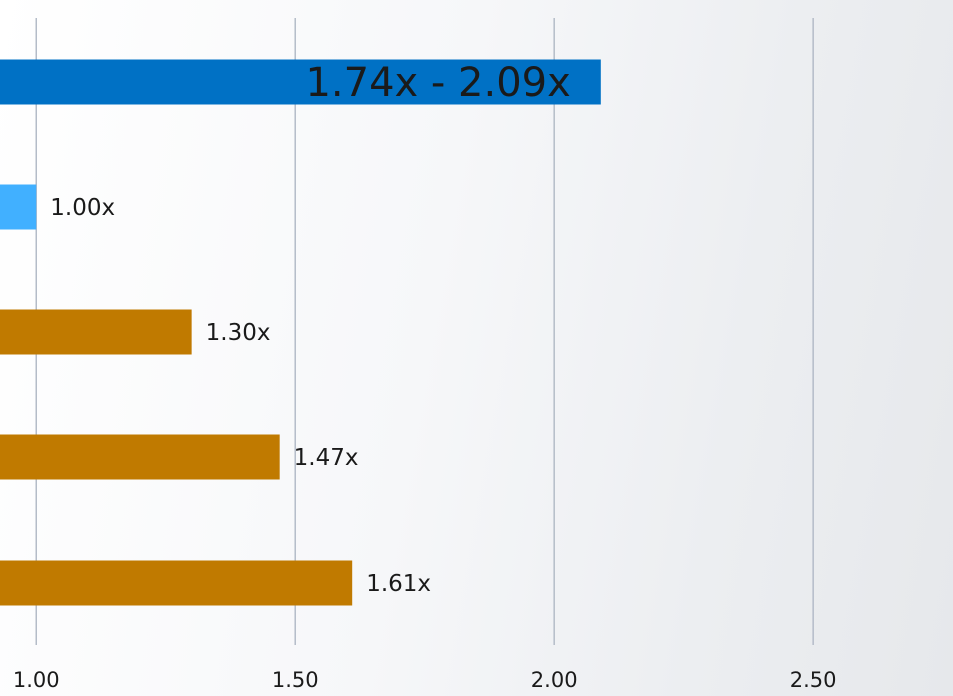 The height and width of the screenshot is (696, 953). I want to click on bar-label-4: 1.61x, so click(398, 584).